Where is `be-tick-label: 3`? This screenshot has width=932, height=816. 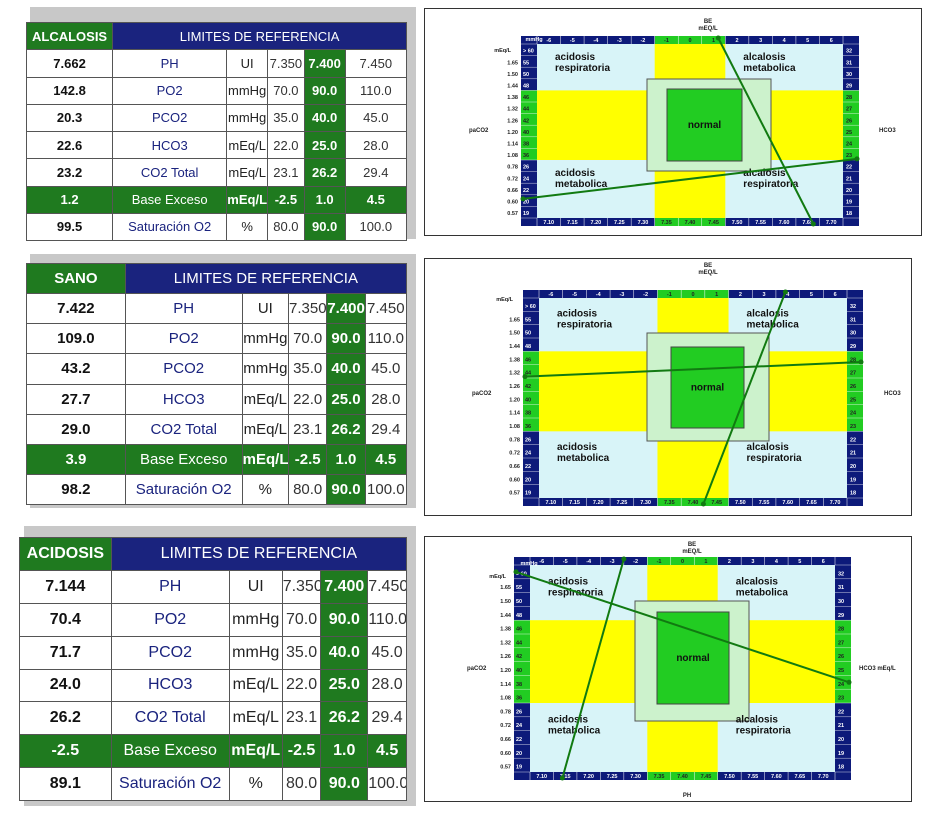 be-tick-label: 3 is located at coordinates (760, 41).